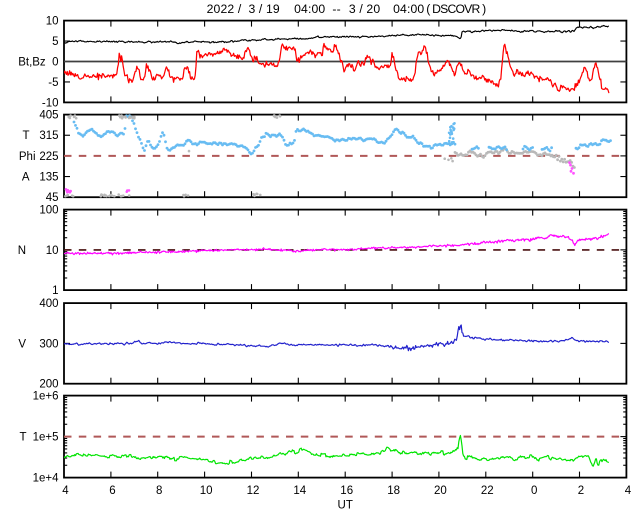  Describe the element at coordinates (52, 198) in the screenshot. I see `svg-text: 45` at that location.